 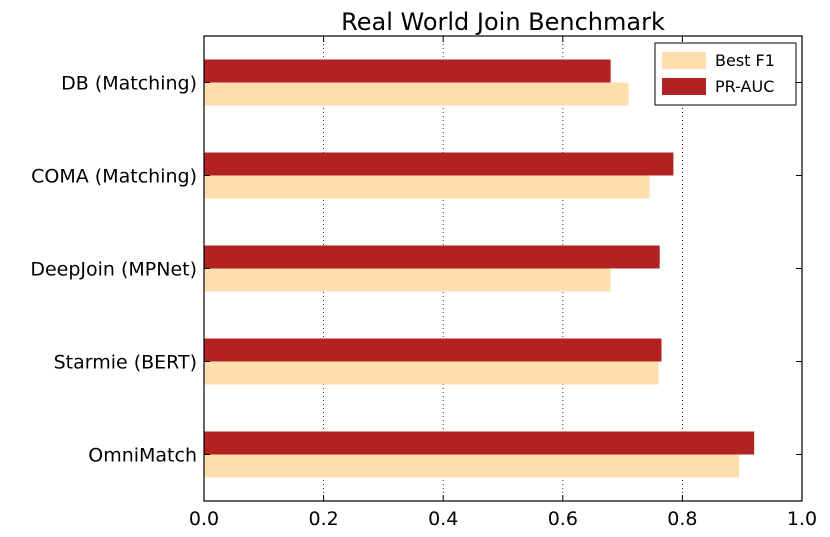 What do you see at coordinates (204, 519) in the screenshot?
I see `x-tick-label: 0.0` at bounding box center [204, 519].